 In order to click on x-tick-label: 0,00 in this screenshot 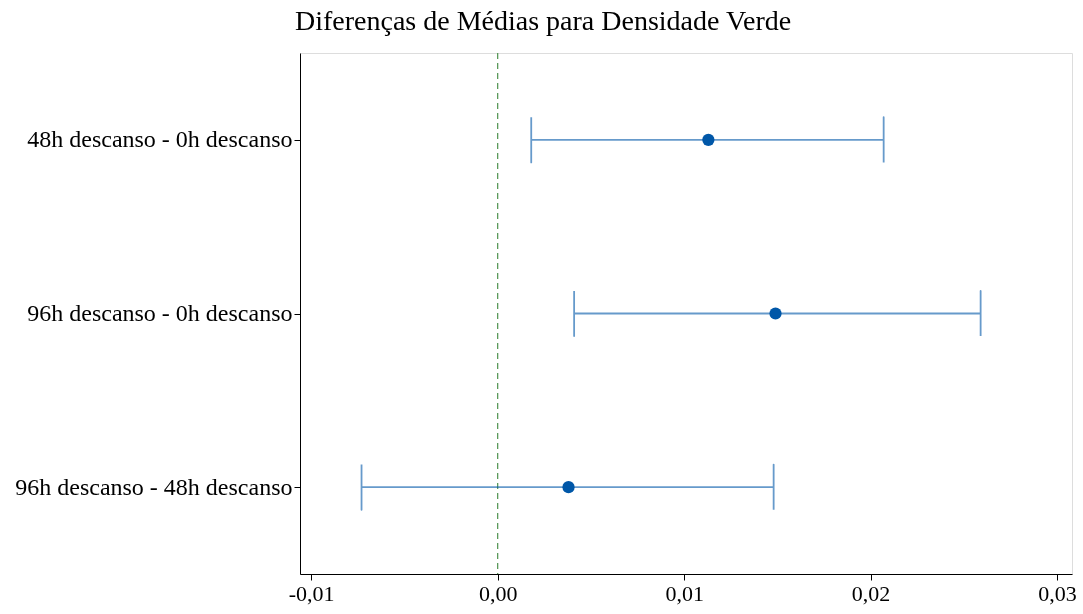, I will do `click(498, 593)`.